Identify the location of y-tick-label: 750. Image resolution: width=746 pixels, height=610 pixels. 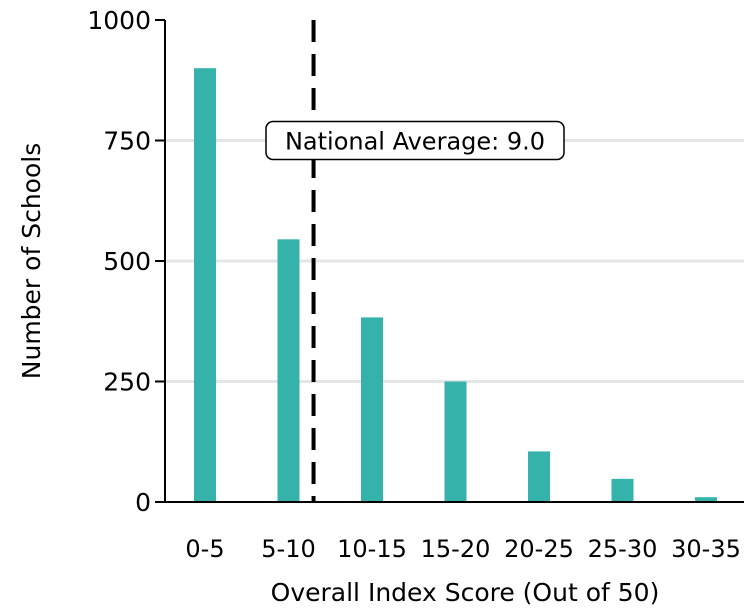
(127, 141).